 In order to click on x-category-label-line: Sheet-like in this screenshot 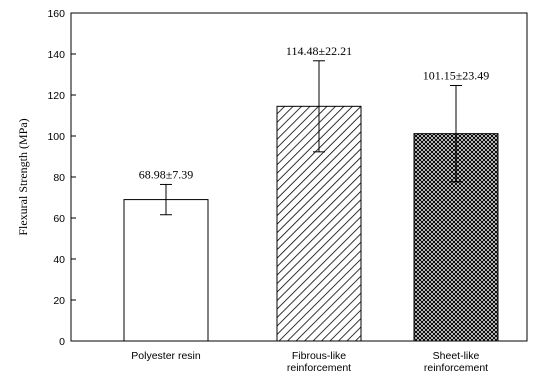, I will do `click(456, 356)`.